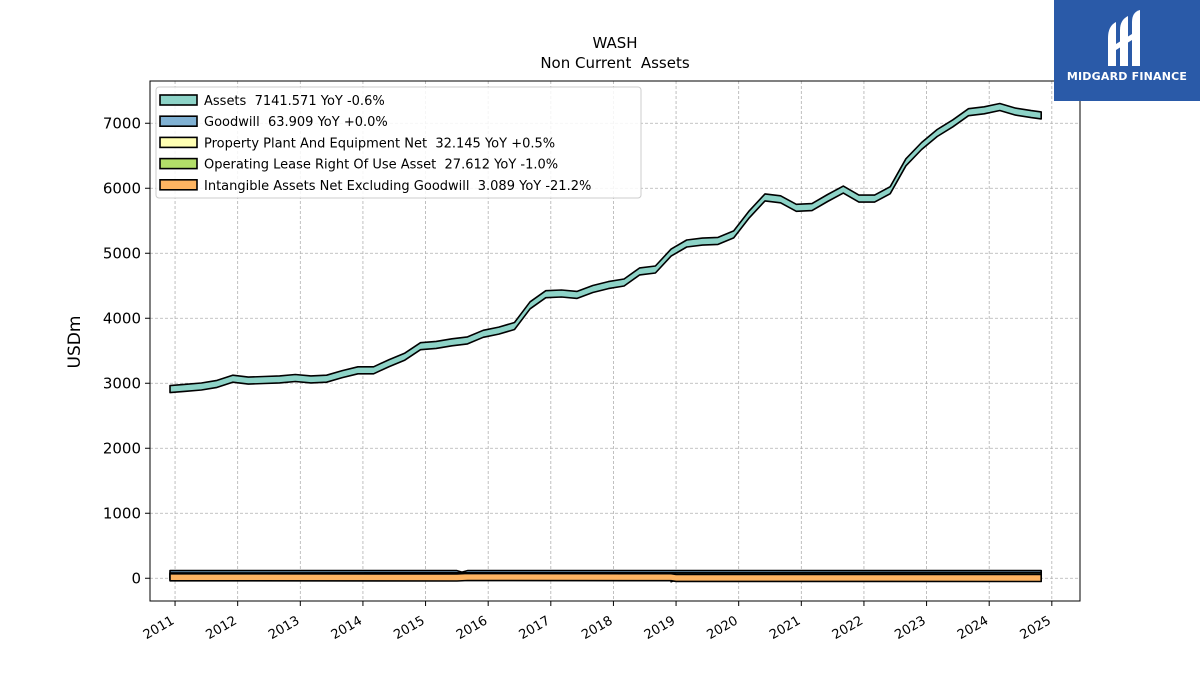 The image size is (1200, 675). What do you see at coordinates (1127, 76) in the screenshot?
I see `logo-text: MIDGARD FINANCE` at bounding box center [1127, 76].